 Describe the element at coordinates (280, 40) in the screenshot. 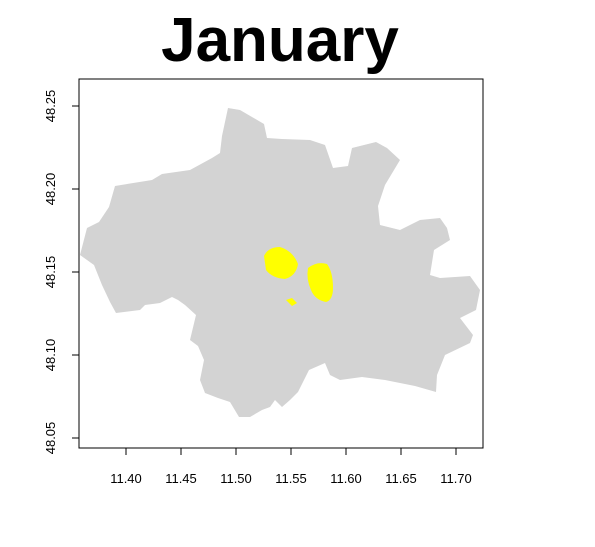

I see `map-title: January` at that location.